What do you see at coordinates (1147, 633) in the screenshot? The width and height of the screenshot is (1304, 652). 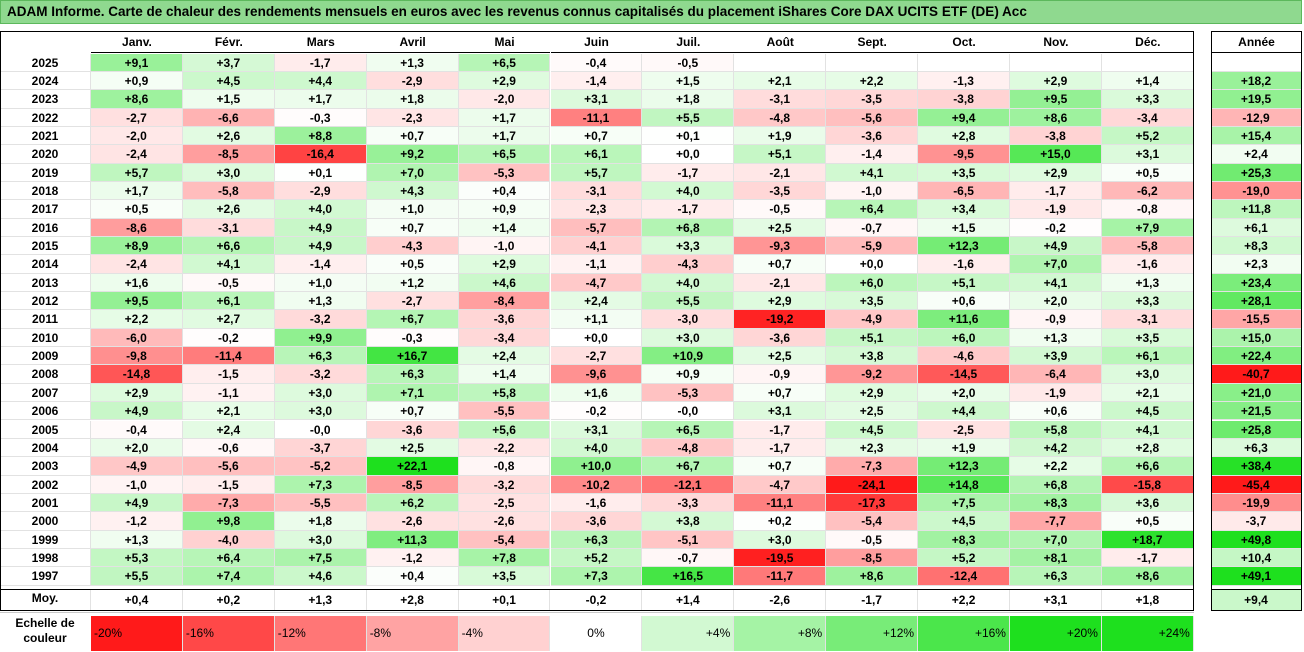 I see `color-scale-swatch: +24%` at bounding box center [1147, 633].